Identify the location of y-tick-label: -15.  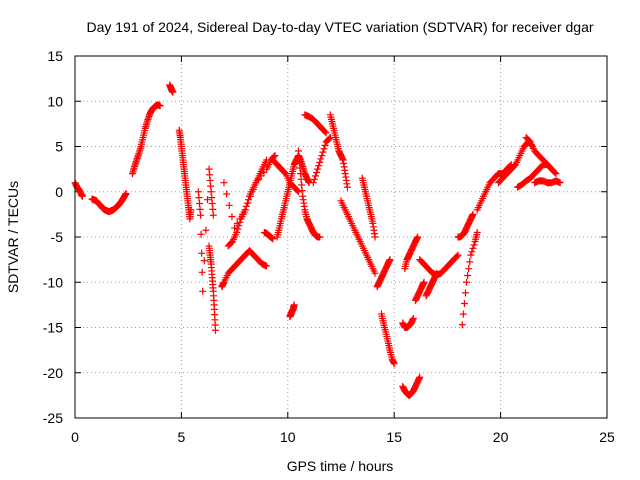
(53, 328).